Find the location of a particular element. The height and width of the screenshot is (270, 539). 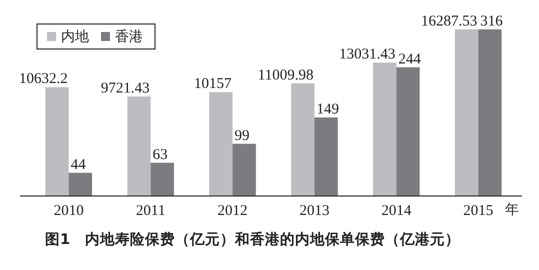

data-label: 63 is located at coordinates (160, 154).